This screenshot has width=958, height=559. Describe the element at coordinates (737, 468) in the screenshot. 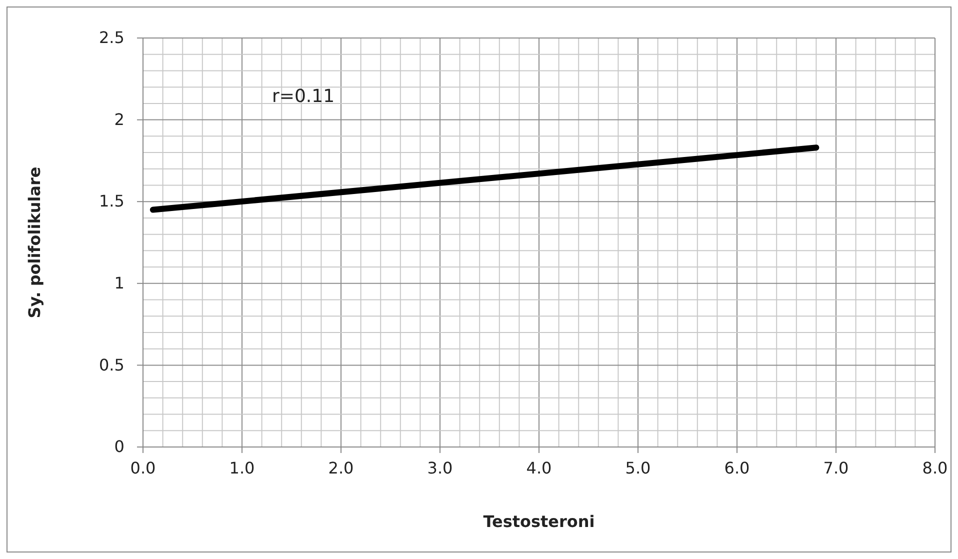

I see `x-tick-label: 6.0` at that location.